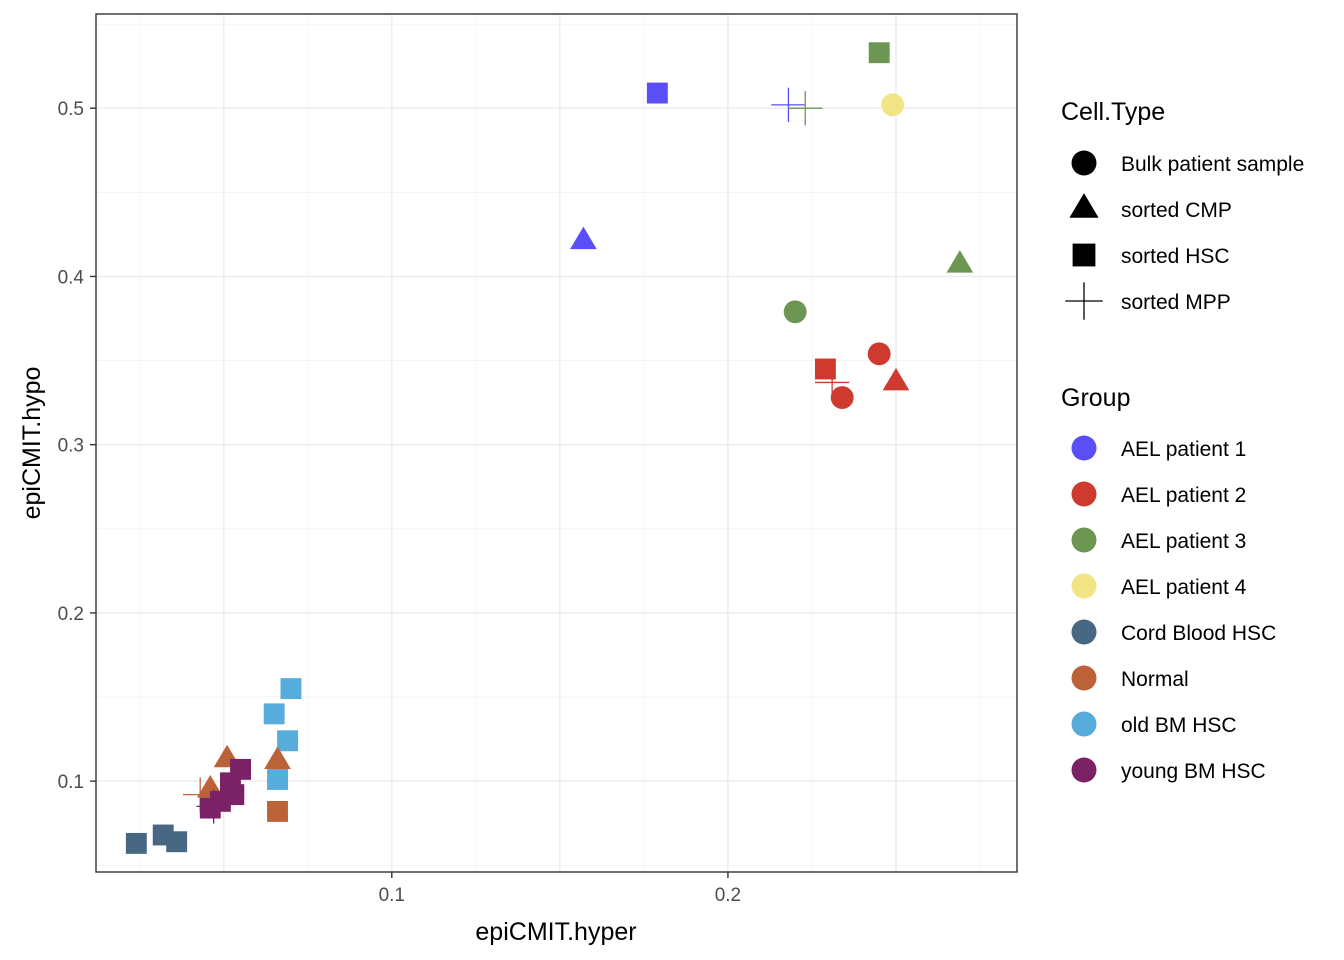  I want to click on y-axis-title: epiCMIT.hypo, so click(32, 443).